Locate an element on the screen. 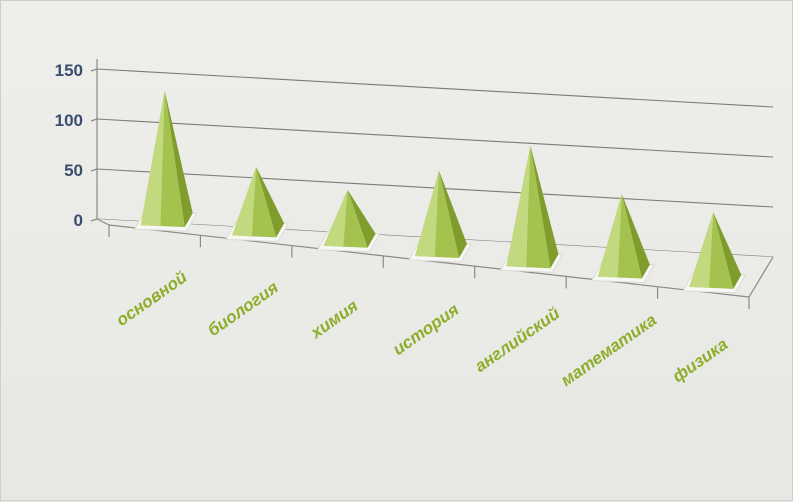  floor-left-edge is located at coordinates (103, 222).